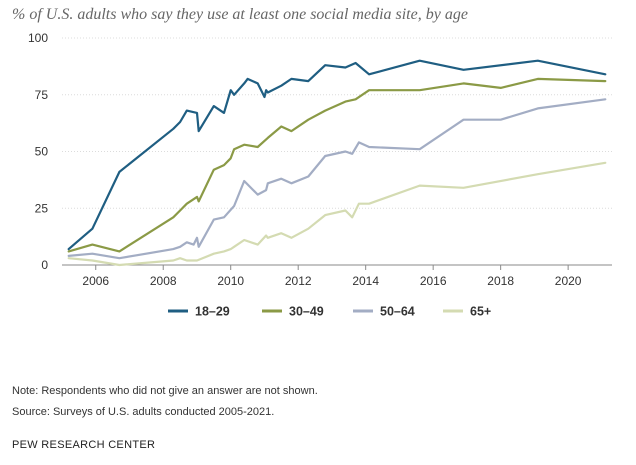 The width and height of the screenshot is (636, 465). What do you see at coordinates (95, 281) in the screenshot?
I see `x-tick-label: 2006` at bounding box center [95, 281].